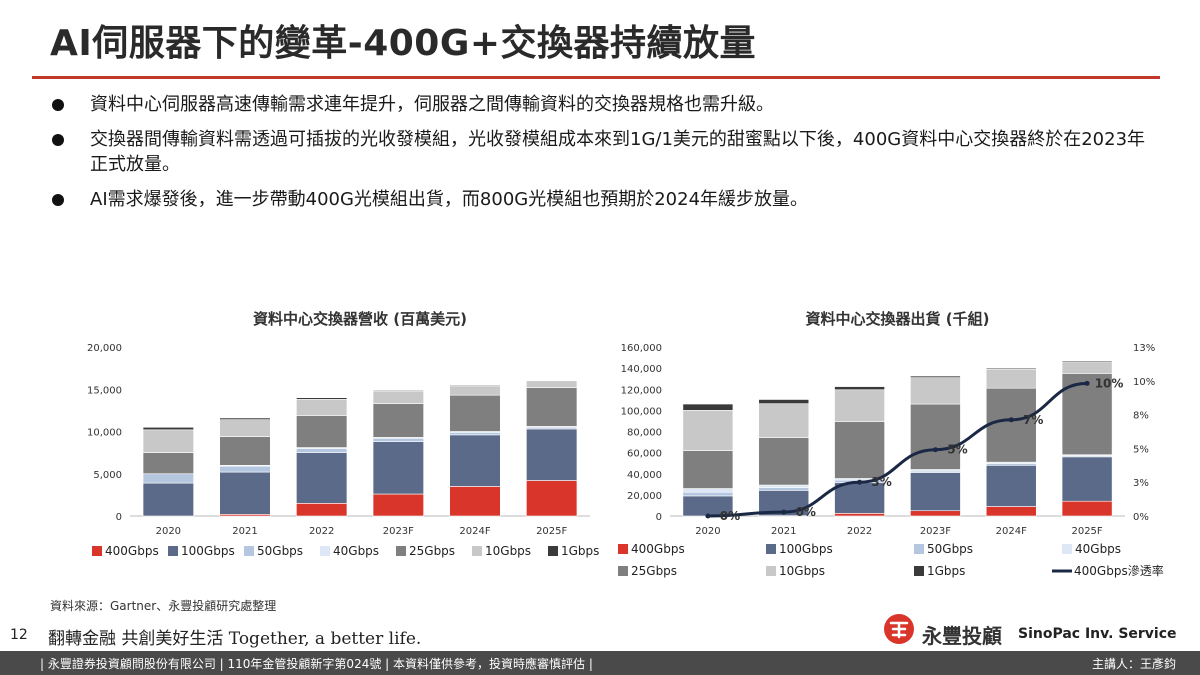 The image size is (1200, 675). Describe the element at coordinates (163, 606) in the screenshot. I see `source-note: 資料來源：Gartner、永豐投顧研究處整理` at that location.